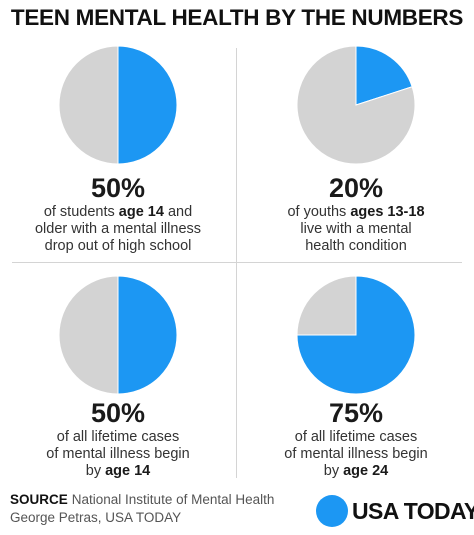 Image resolution: width=474 pixels, height=535 pixels. I want to click on percent-label: 20%, so click(356, 188).